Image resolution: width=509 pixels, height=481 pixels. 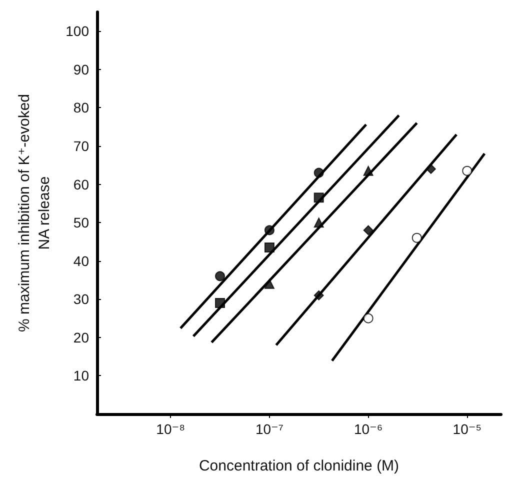 I want to click on y-tick-label: 40, so click(x=81, y=260).